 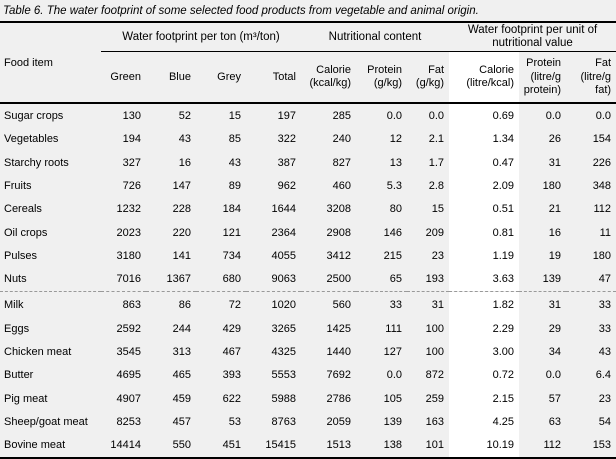 I want to click on fat-content-cell: 2.8, so click(x=436, y=185).